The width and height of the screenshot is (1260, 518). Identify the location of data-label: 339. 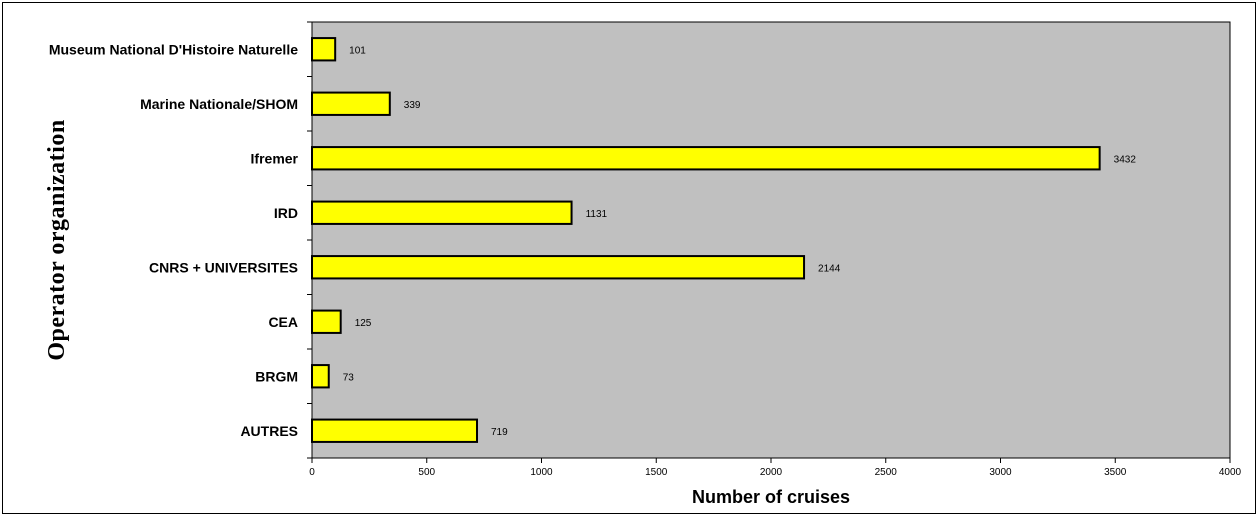
(412, 105).